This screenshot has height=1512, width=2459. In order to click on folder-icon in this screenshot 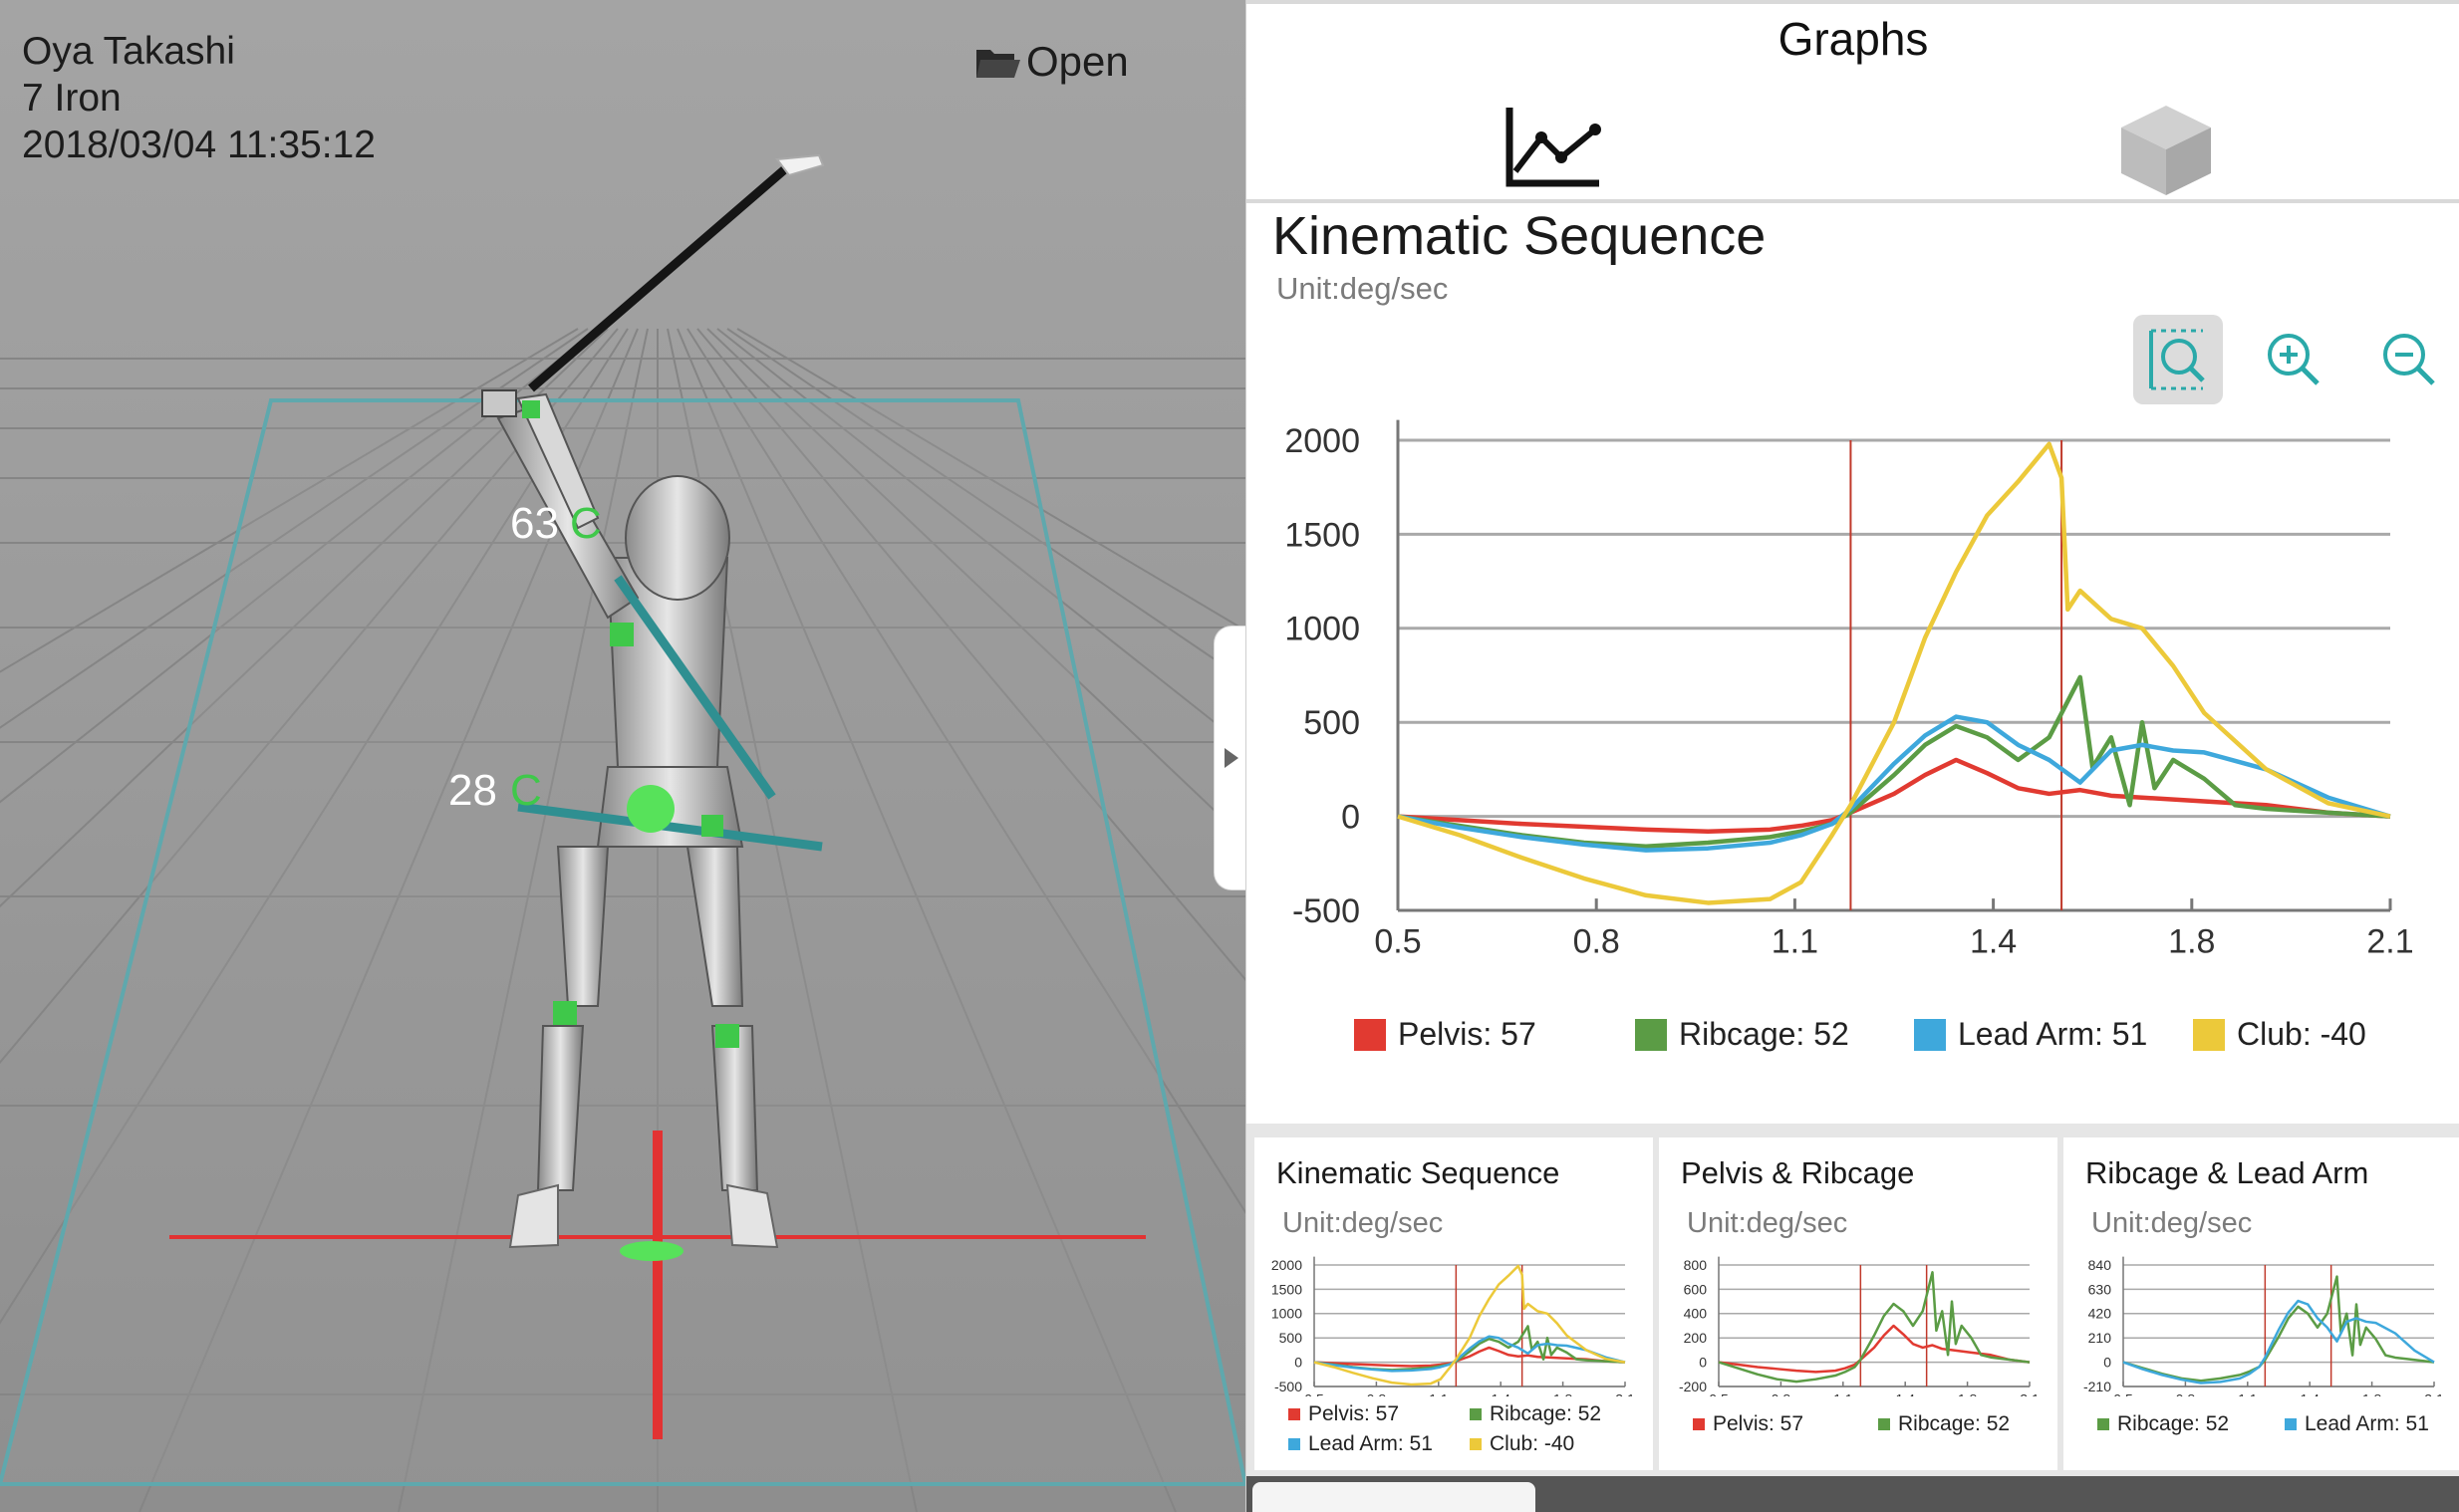, I will do `click(998, 64)`.